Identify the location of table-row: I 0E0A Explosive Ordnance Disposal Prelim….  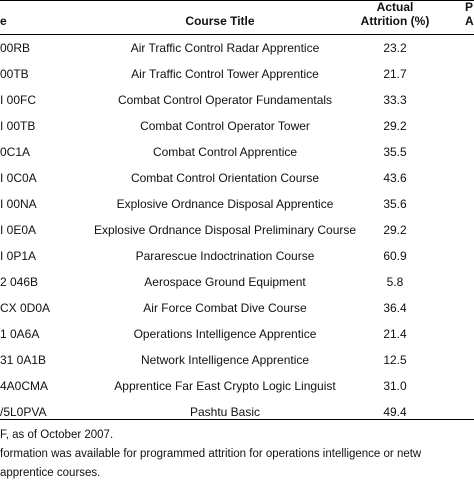
(237, 230).